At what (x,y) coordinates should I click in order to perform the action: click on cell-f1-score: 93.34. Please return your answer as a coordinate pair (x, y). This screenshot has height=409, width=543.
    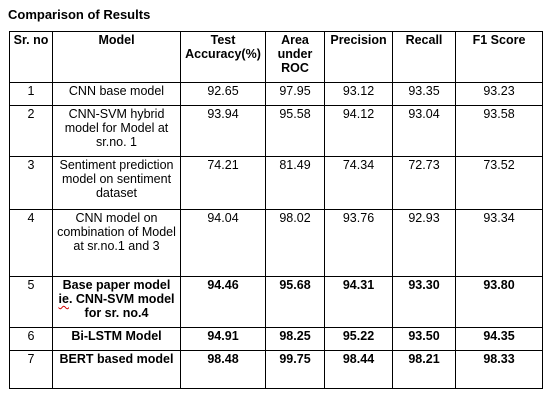
    Looking at the image, I should click on (499, 243).